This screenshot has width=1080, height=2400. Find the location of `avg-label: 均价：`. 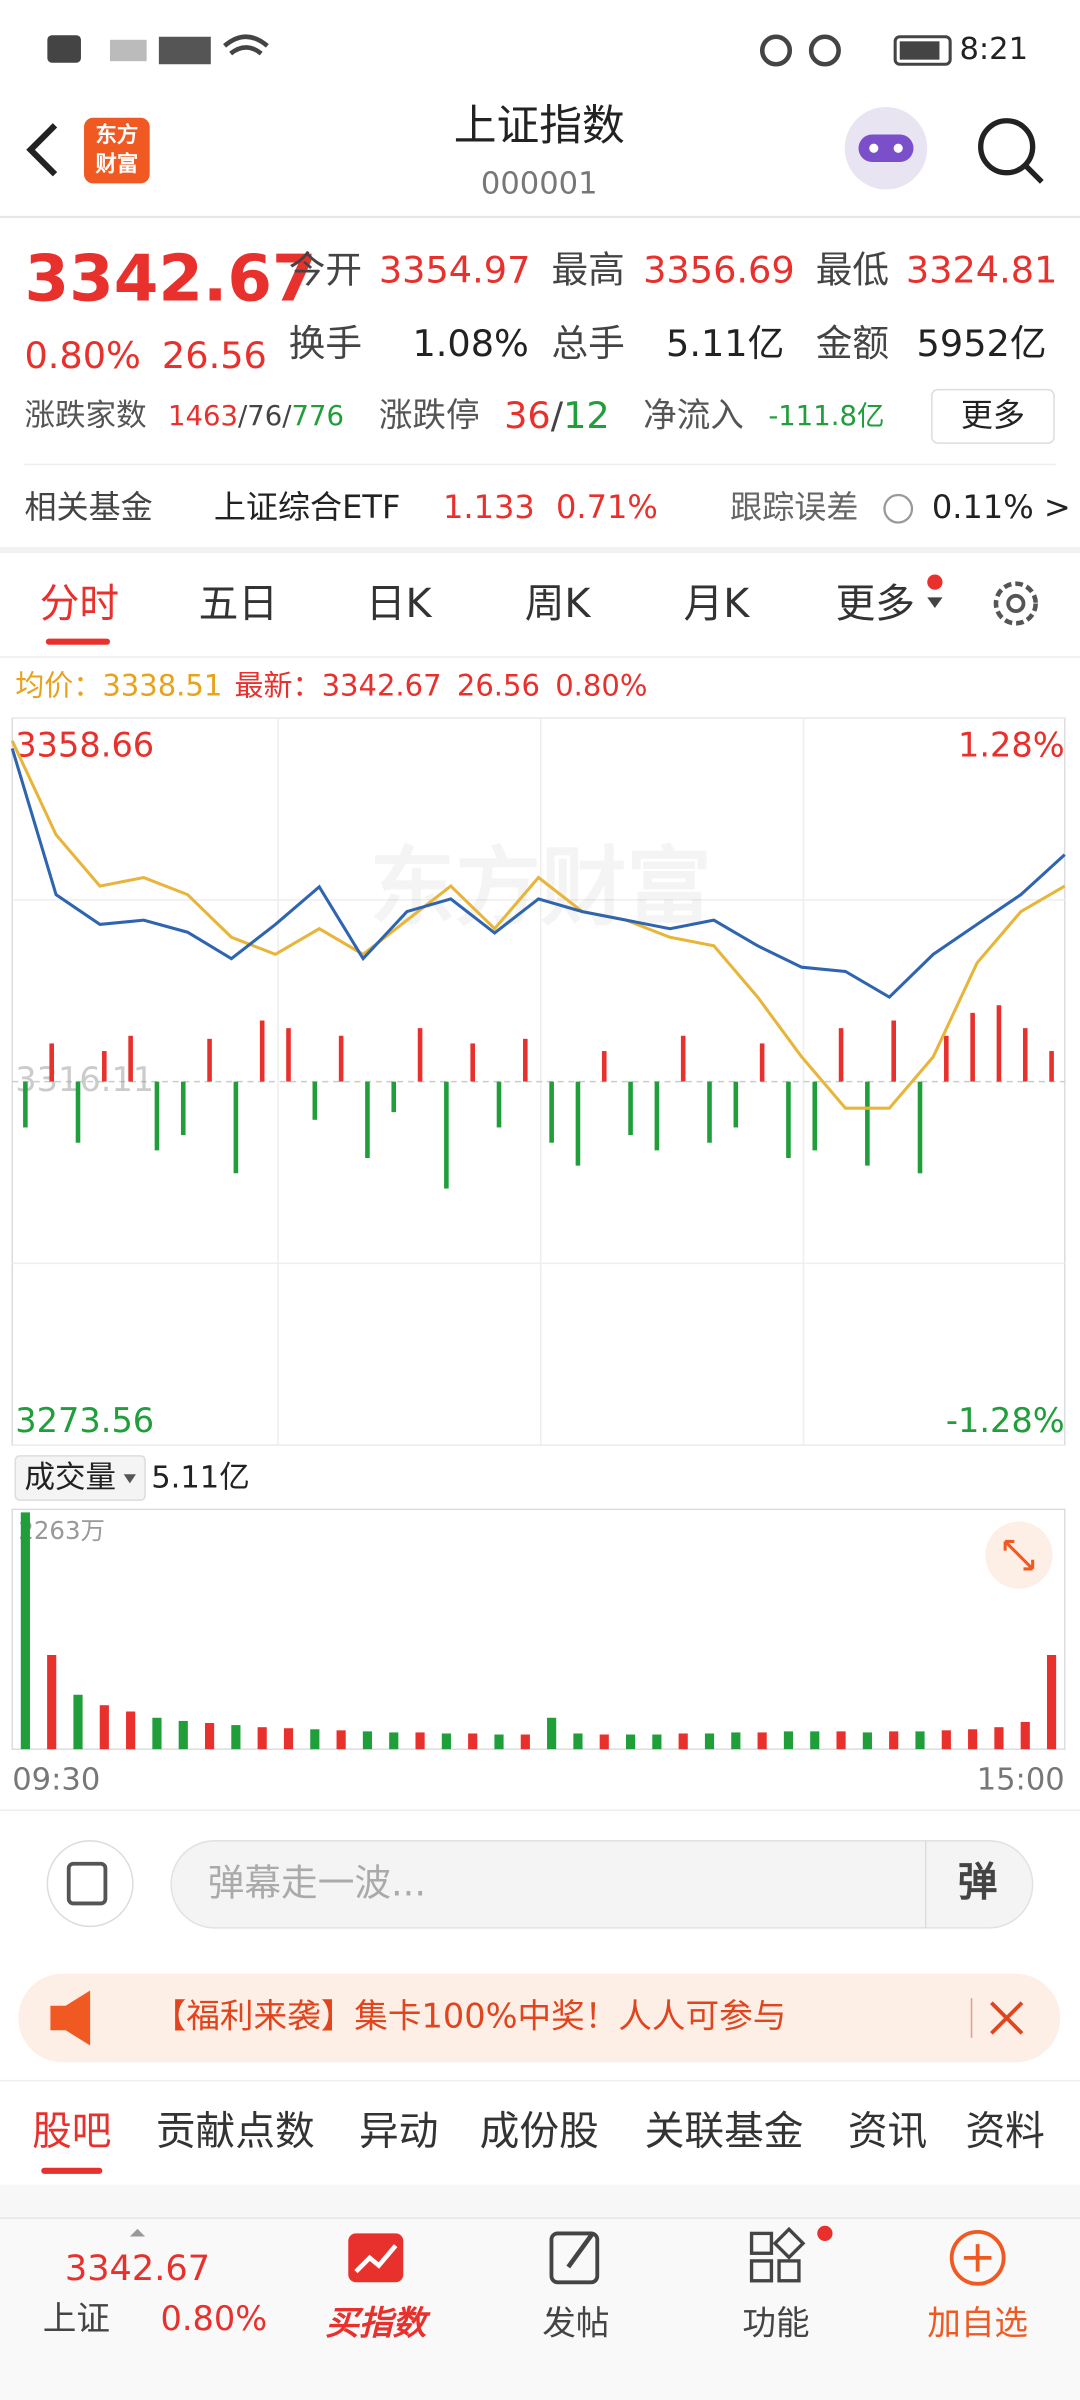

avg-label: 均价： is located at coordinates (58, 685).